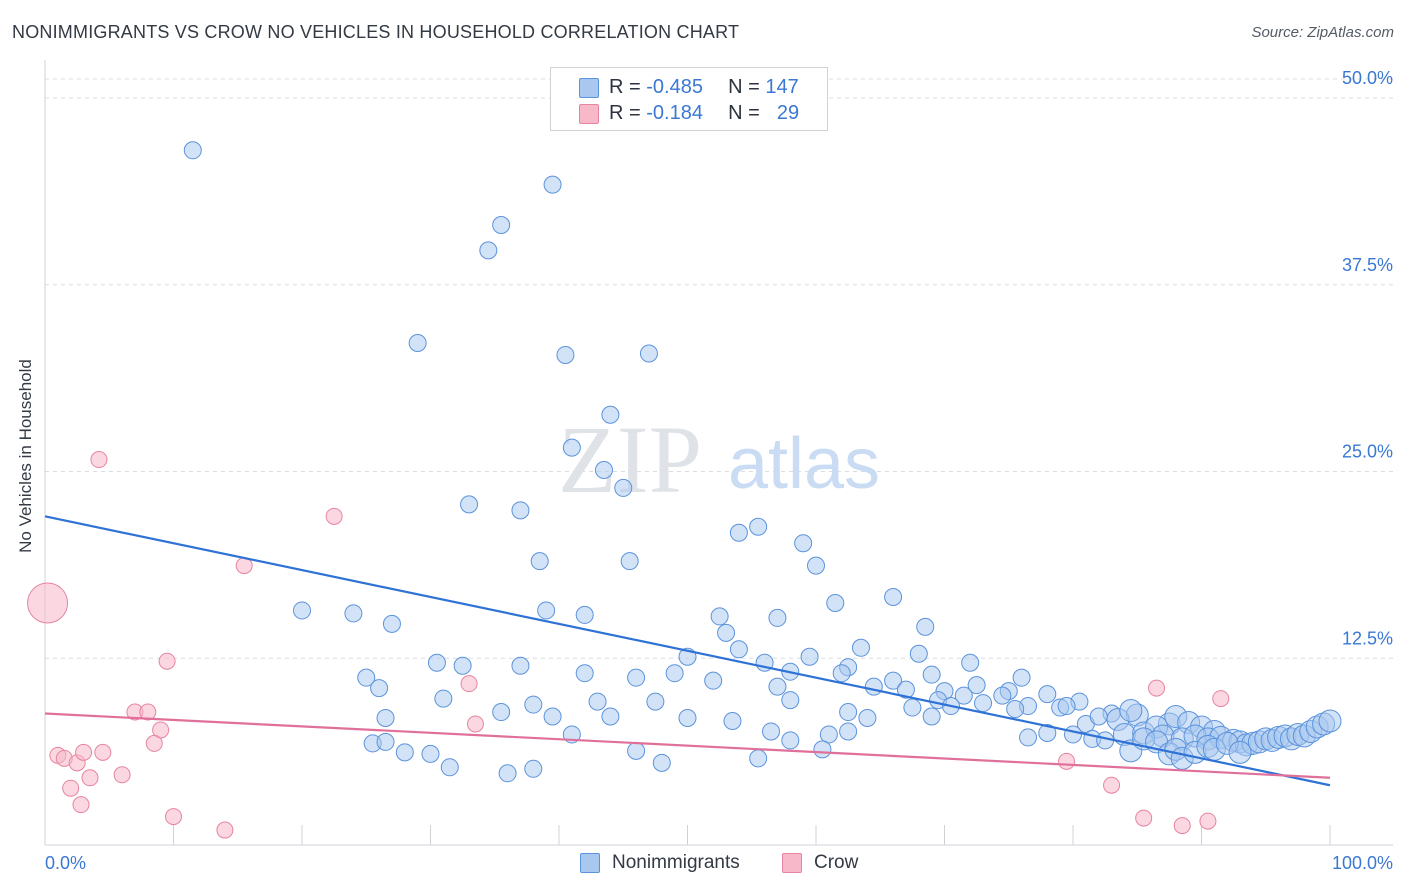 This screenshot has width=1406, height=892. I want to click on y-axis-label-wrap: No Vehicles in Household, so click(28, 460).